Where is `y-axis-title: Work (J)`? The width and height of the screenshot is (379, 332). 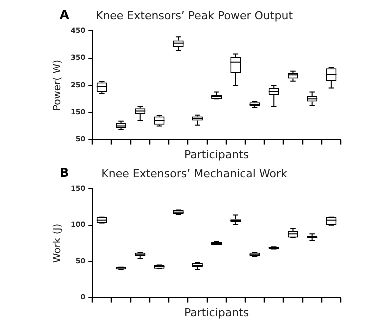 y-axis-title: Work (J) is located at coordinates (58, 244).